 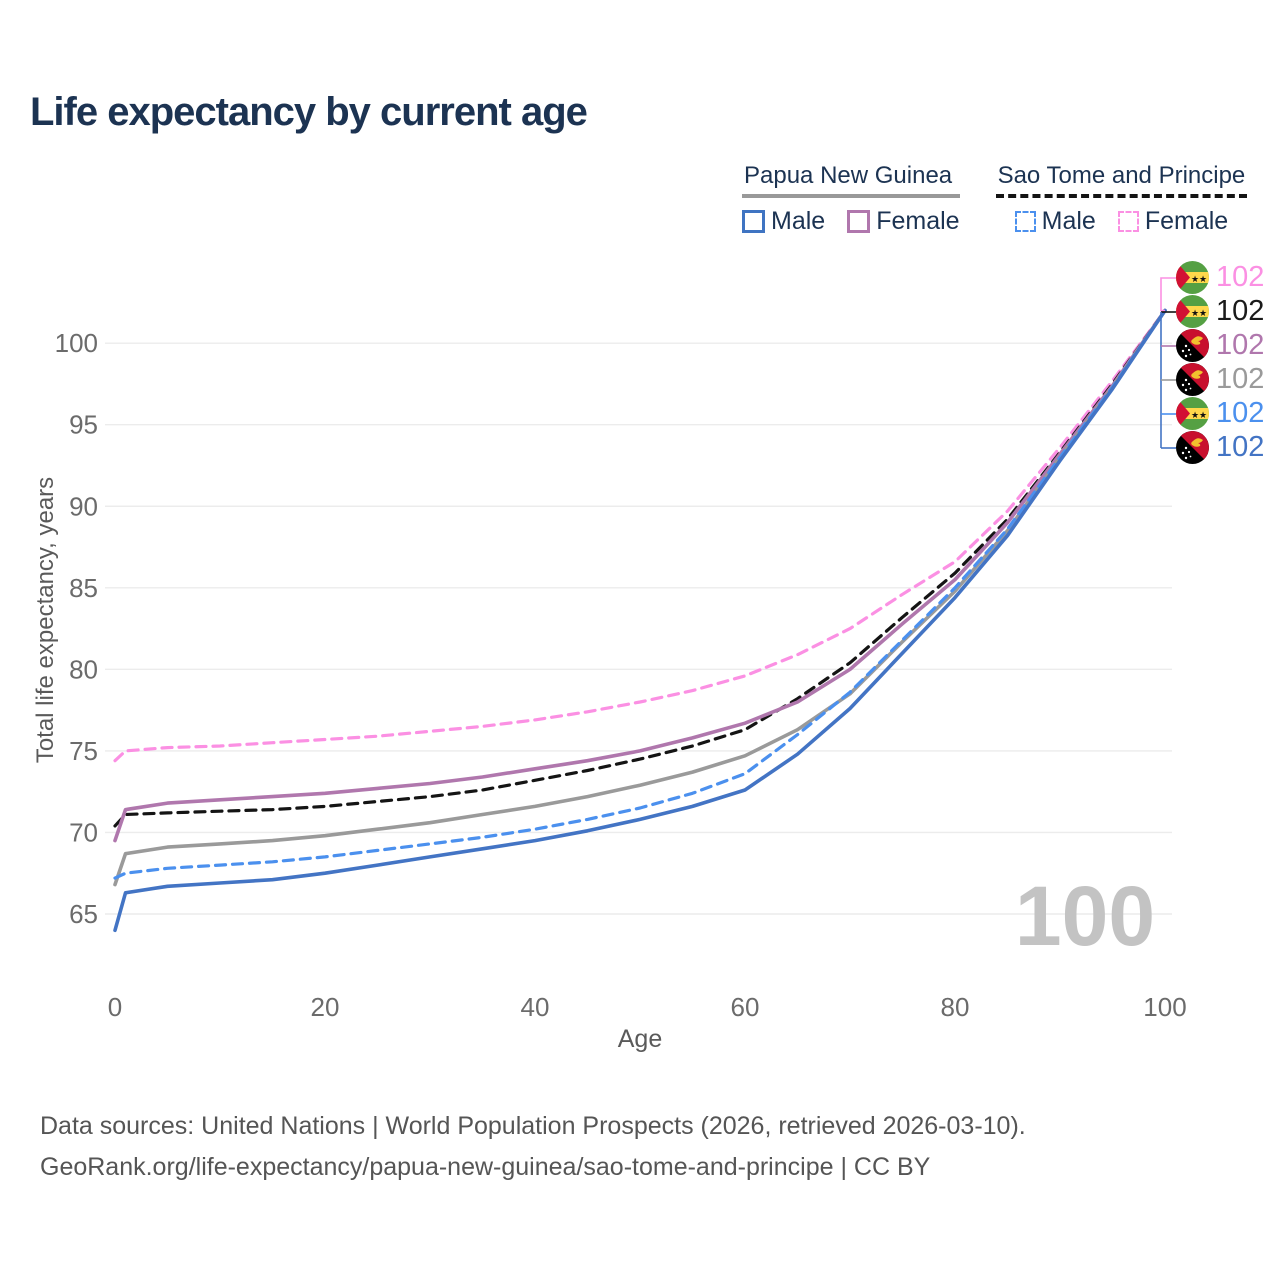 I want to click on legend-item-stp-male: Male, so click(x=1055, y=221).